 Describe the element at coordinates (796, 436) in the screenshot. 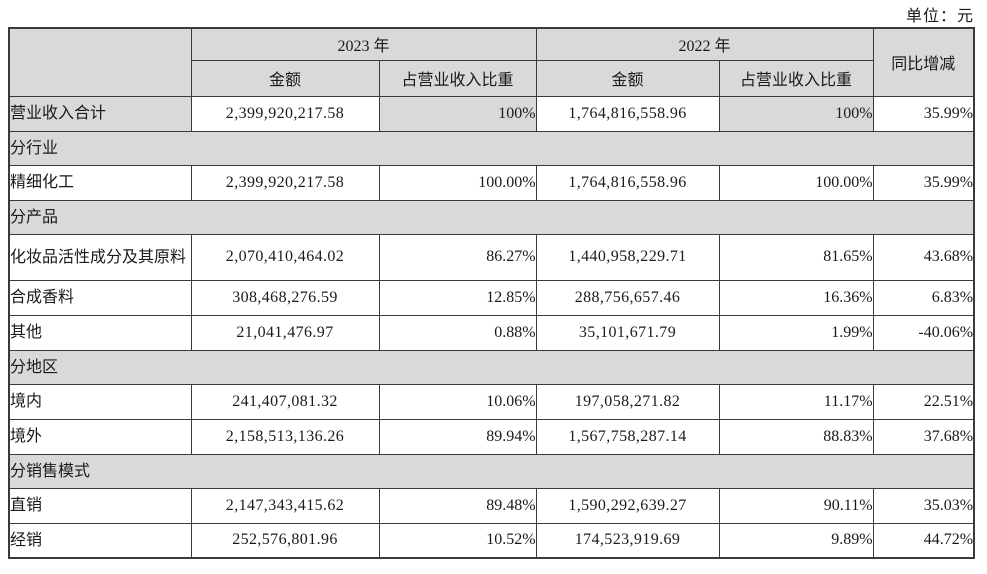

I see `ratio-2022-cell: 88.83%` at that location.